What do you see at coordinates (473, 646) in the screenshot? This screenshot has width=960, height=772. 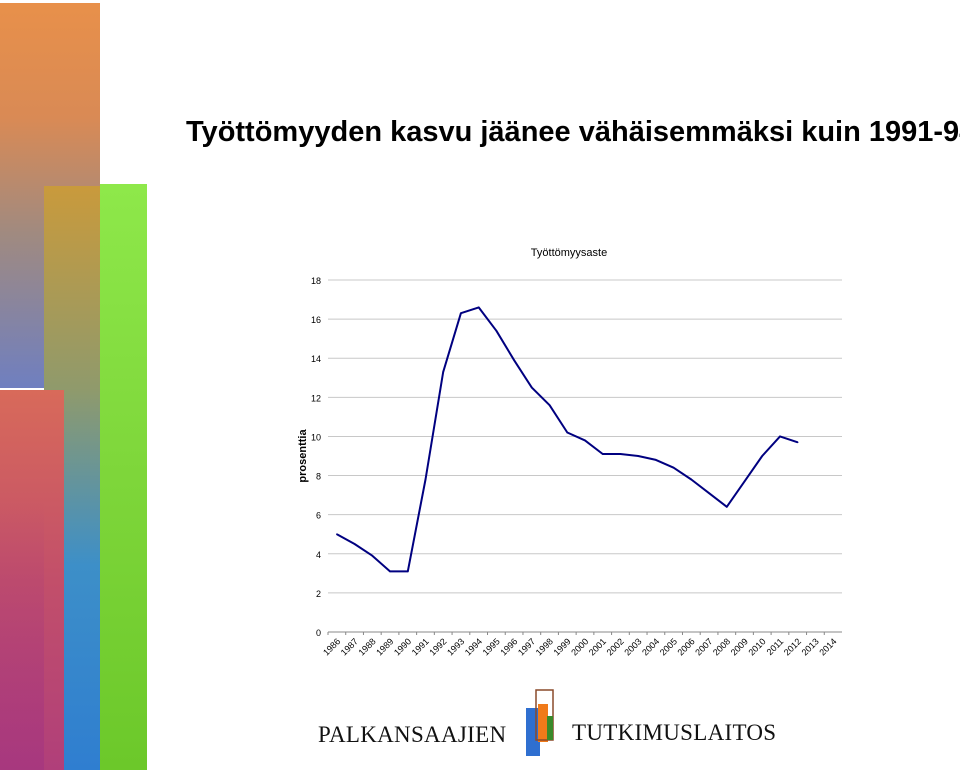 I see `x-tick-label: 1994` at bounding box center [473, 646].